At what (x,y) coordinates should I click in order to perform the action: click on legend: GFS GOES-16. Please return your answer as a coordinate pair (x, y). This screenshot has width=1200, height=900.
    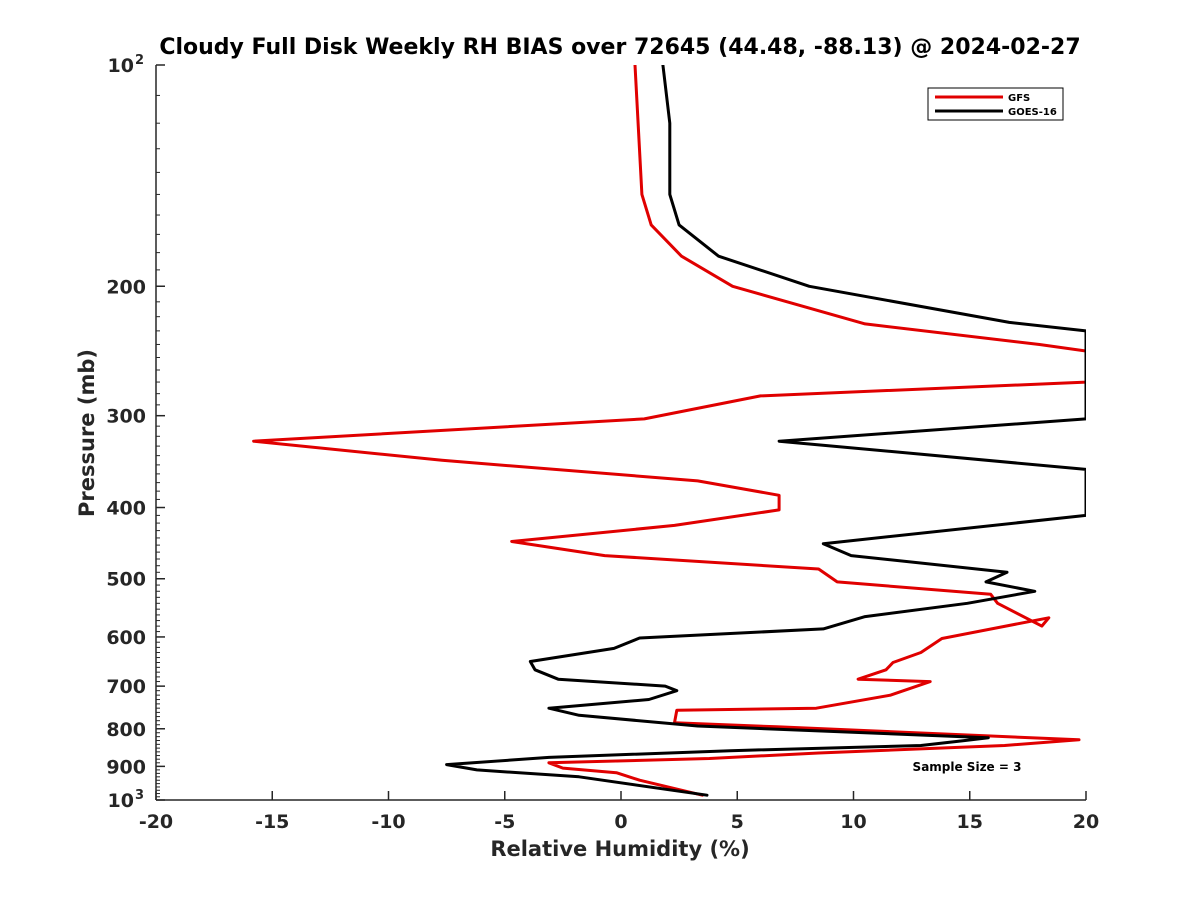
    Looking at the image, I should click on (995, 104).